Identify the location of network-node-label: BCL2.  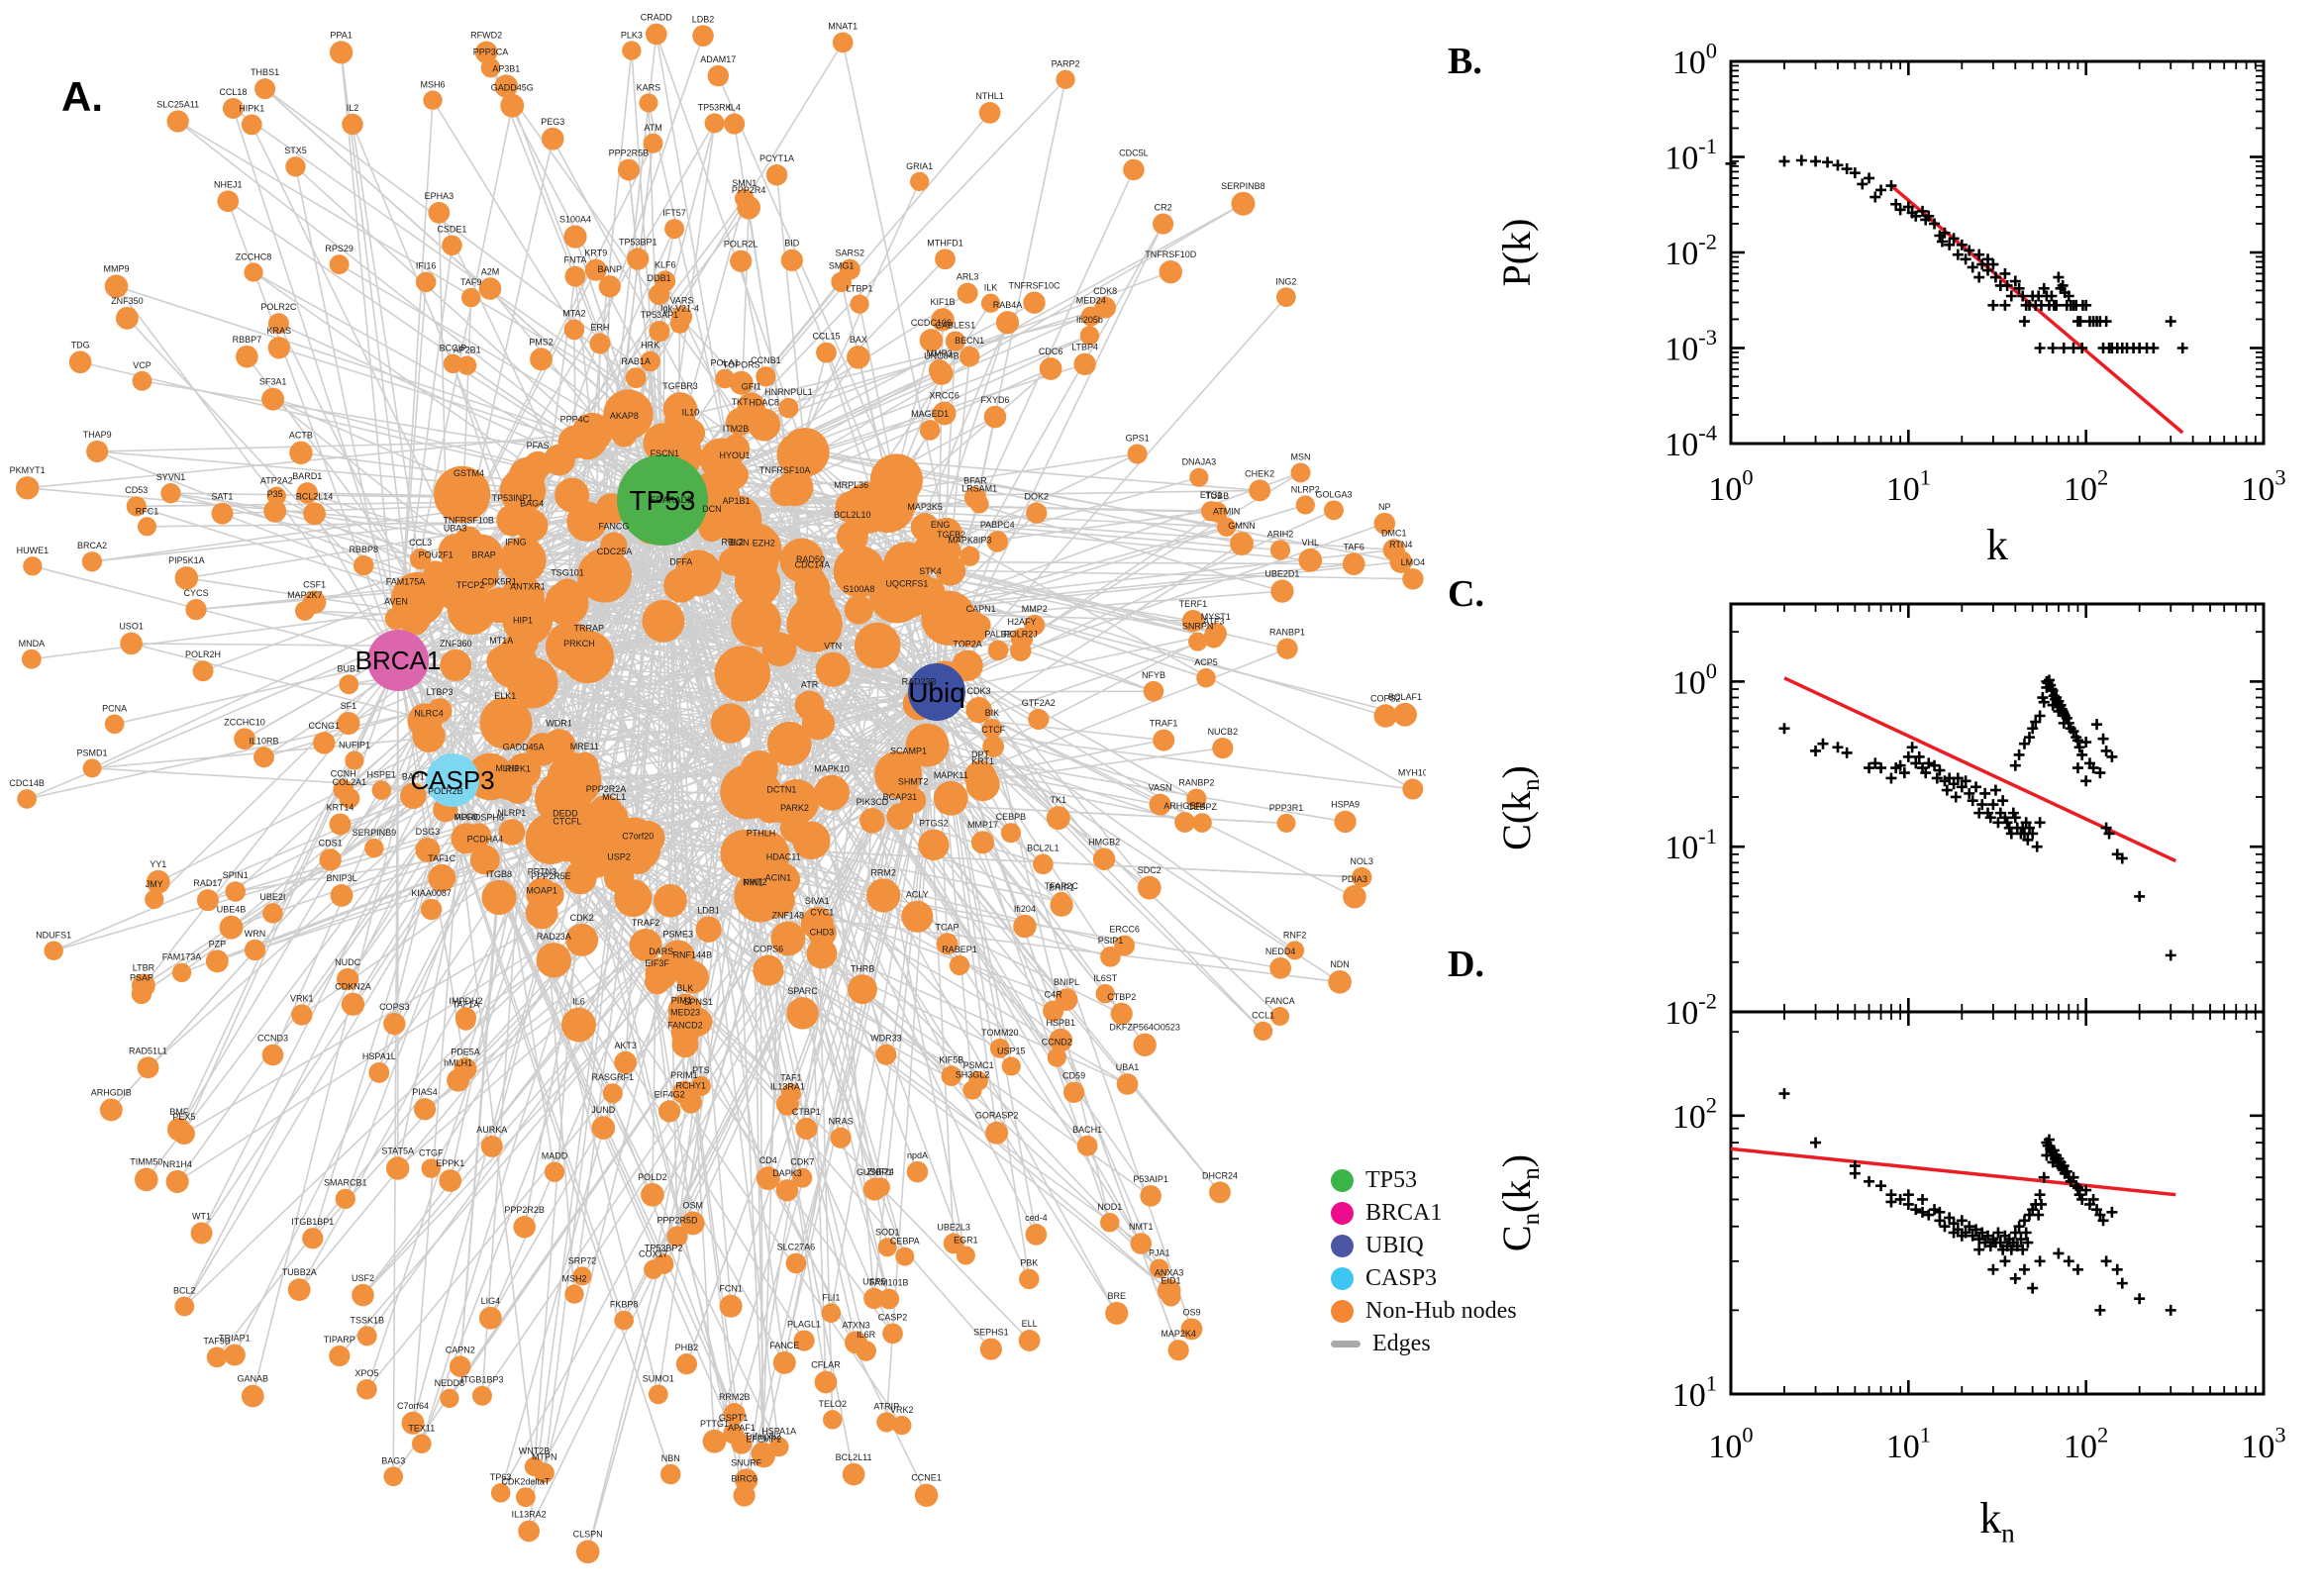
(184, 1291).